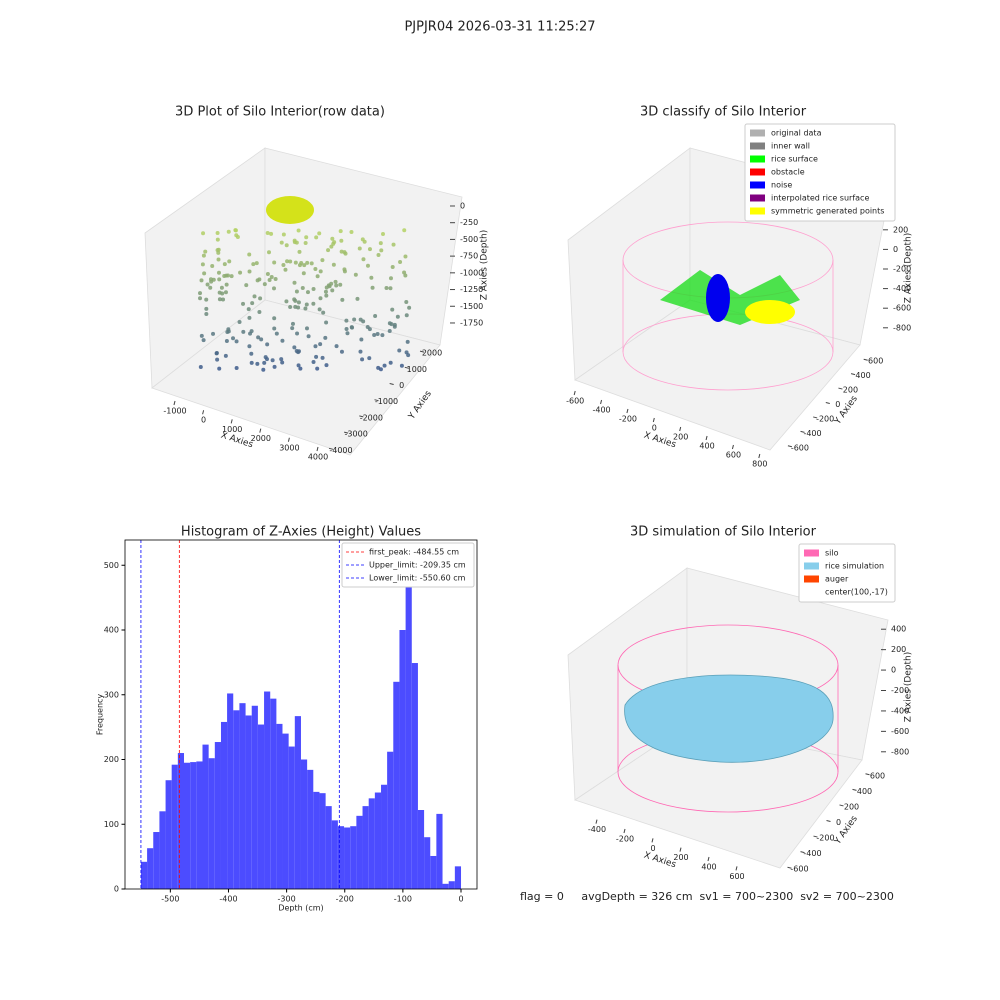 The image size is (1000, 1000). What do you see at coordinates (680, 857) in the screenshot?
I see `x-tick-label: 200` at bounding box center [680, 857].